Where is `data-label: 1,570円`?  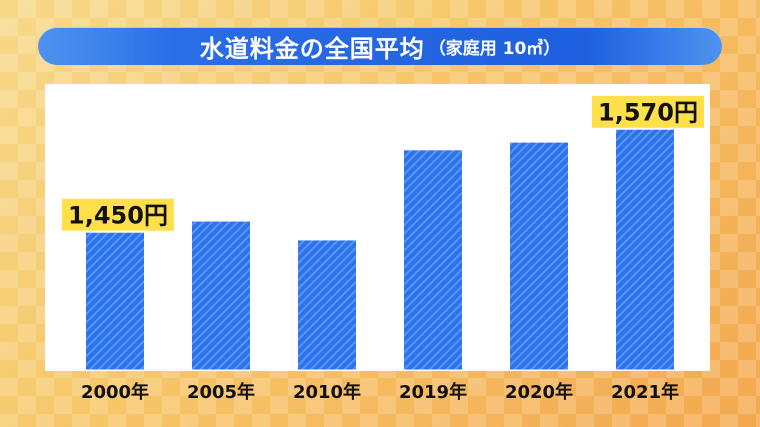 data-label: 1,570円 is located at coordinates (648, 113).